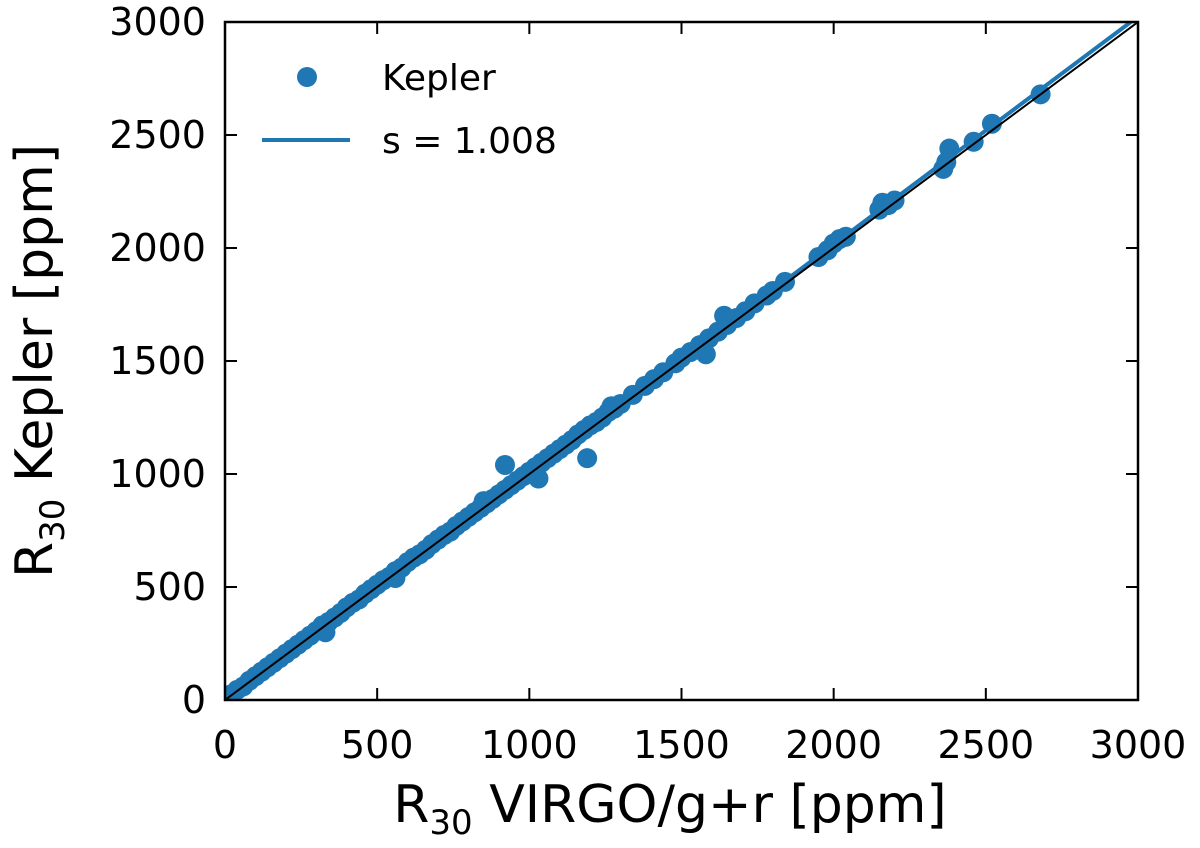 The image size is (1200, 848). I want to click on x-tick-label: 0, so click(225, 745).